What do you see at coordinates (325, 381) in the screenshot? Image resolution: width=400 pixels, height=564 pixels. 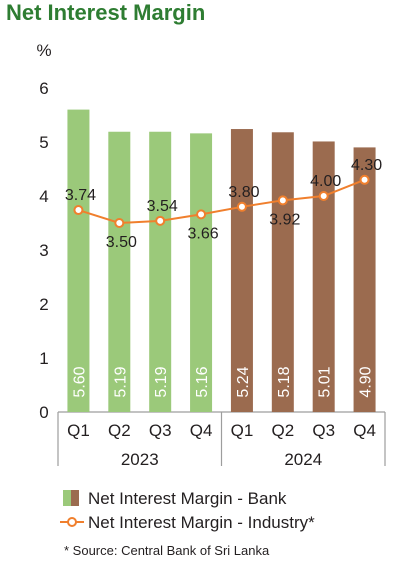 I see `bank-nim-value-label: 5.01` at bounding box center [325, 381].